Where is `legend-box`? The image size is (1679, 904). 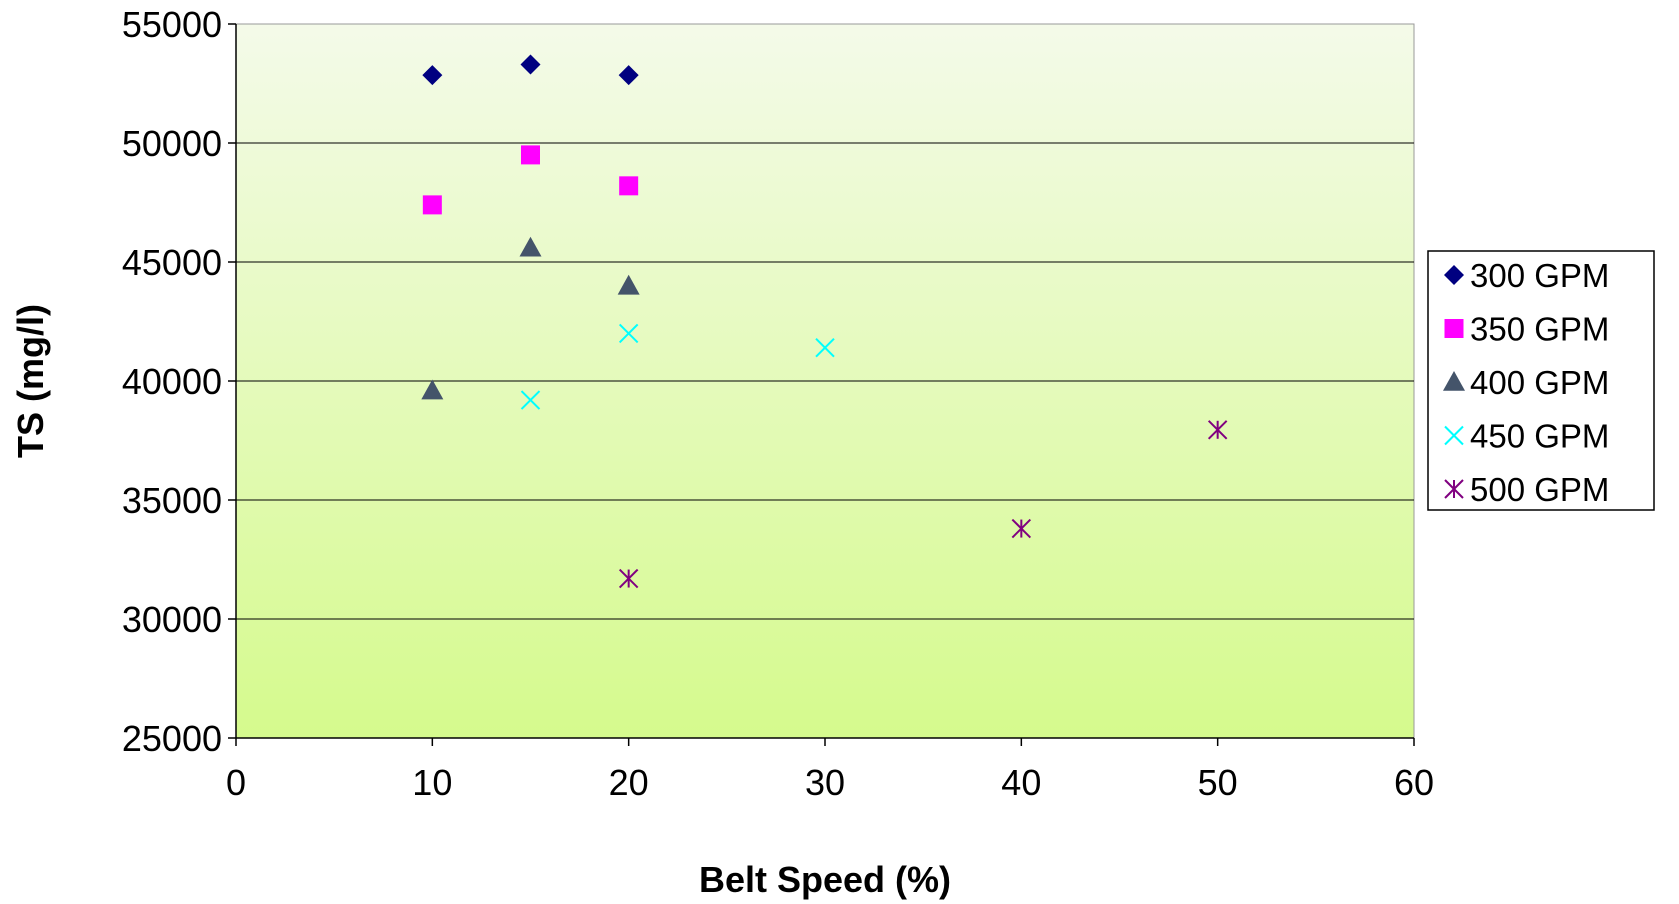
legend-box is located at coordinates (1541, 380).